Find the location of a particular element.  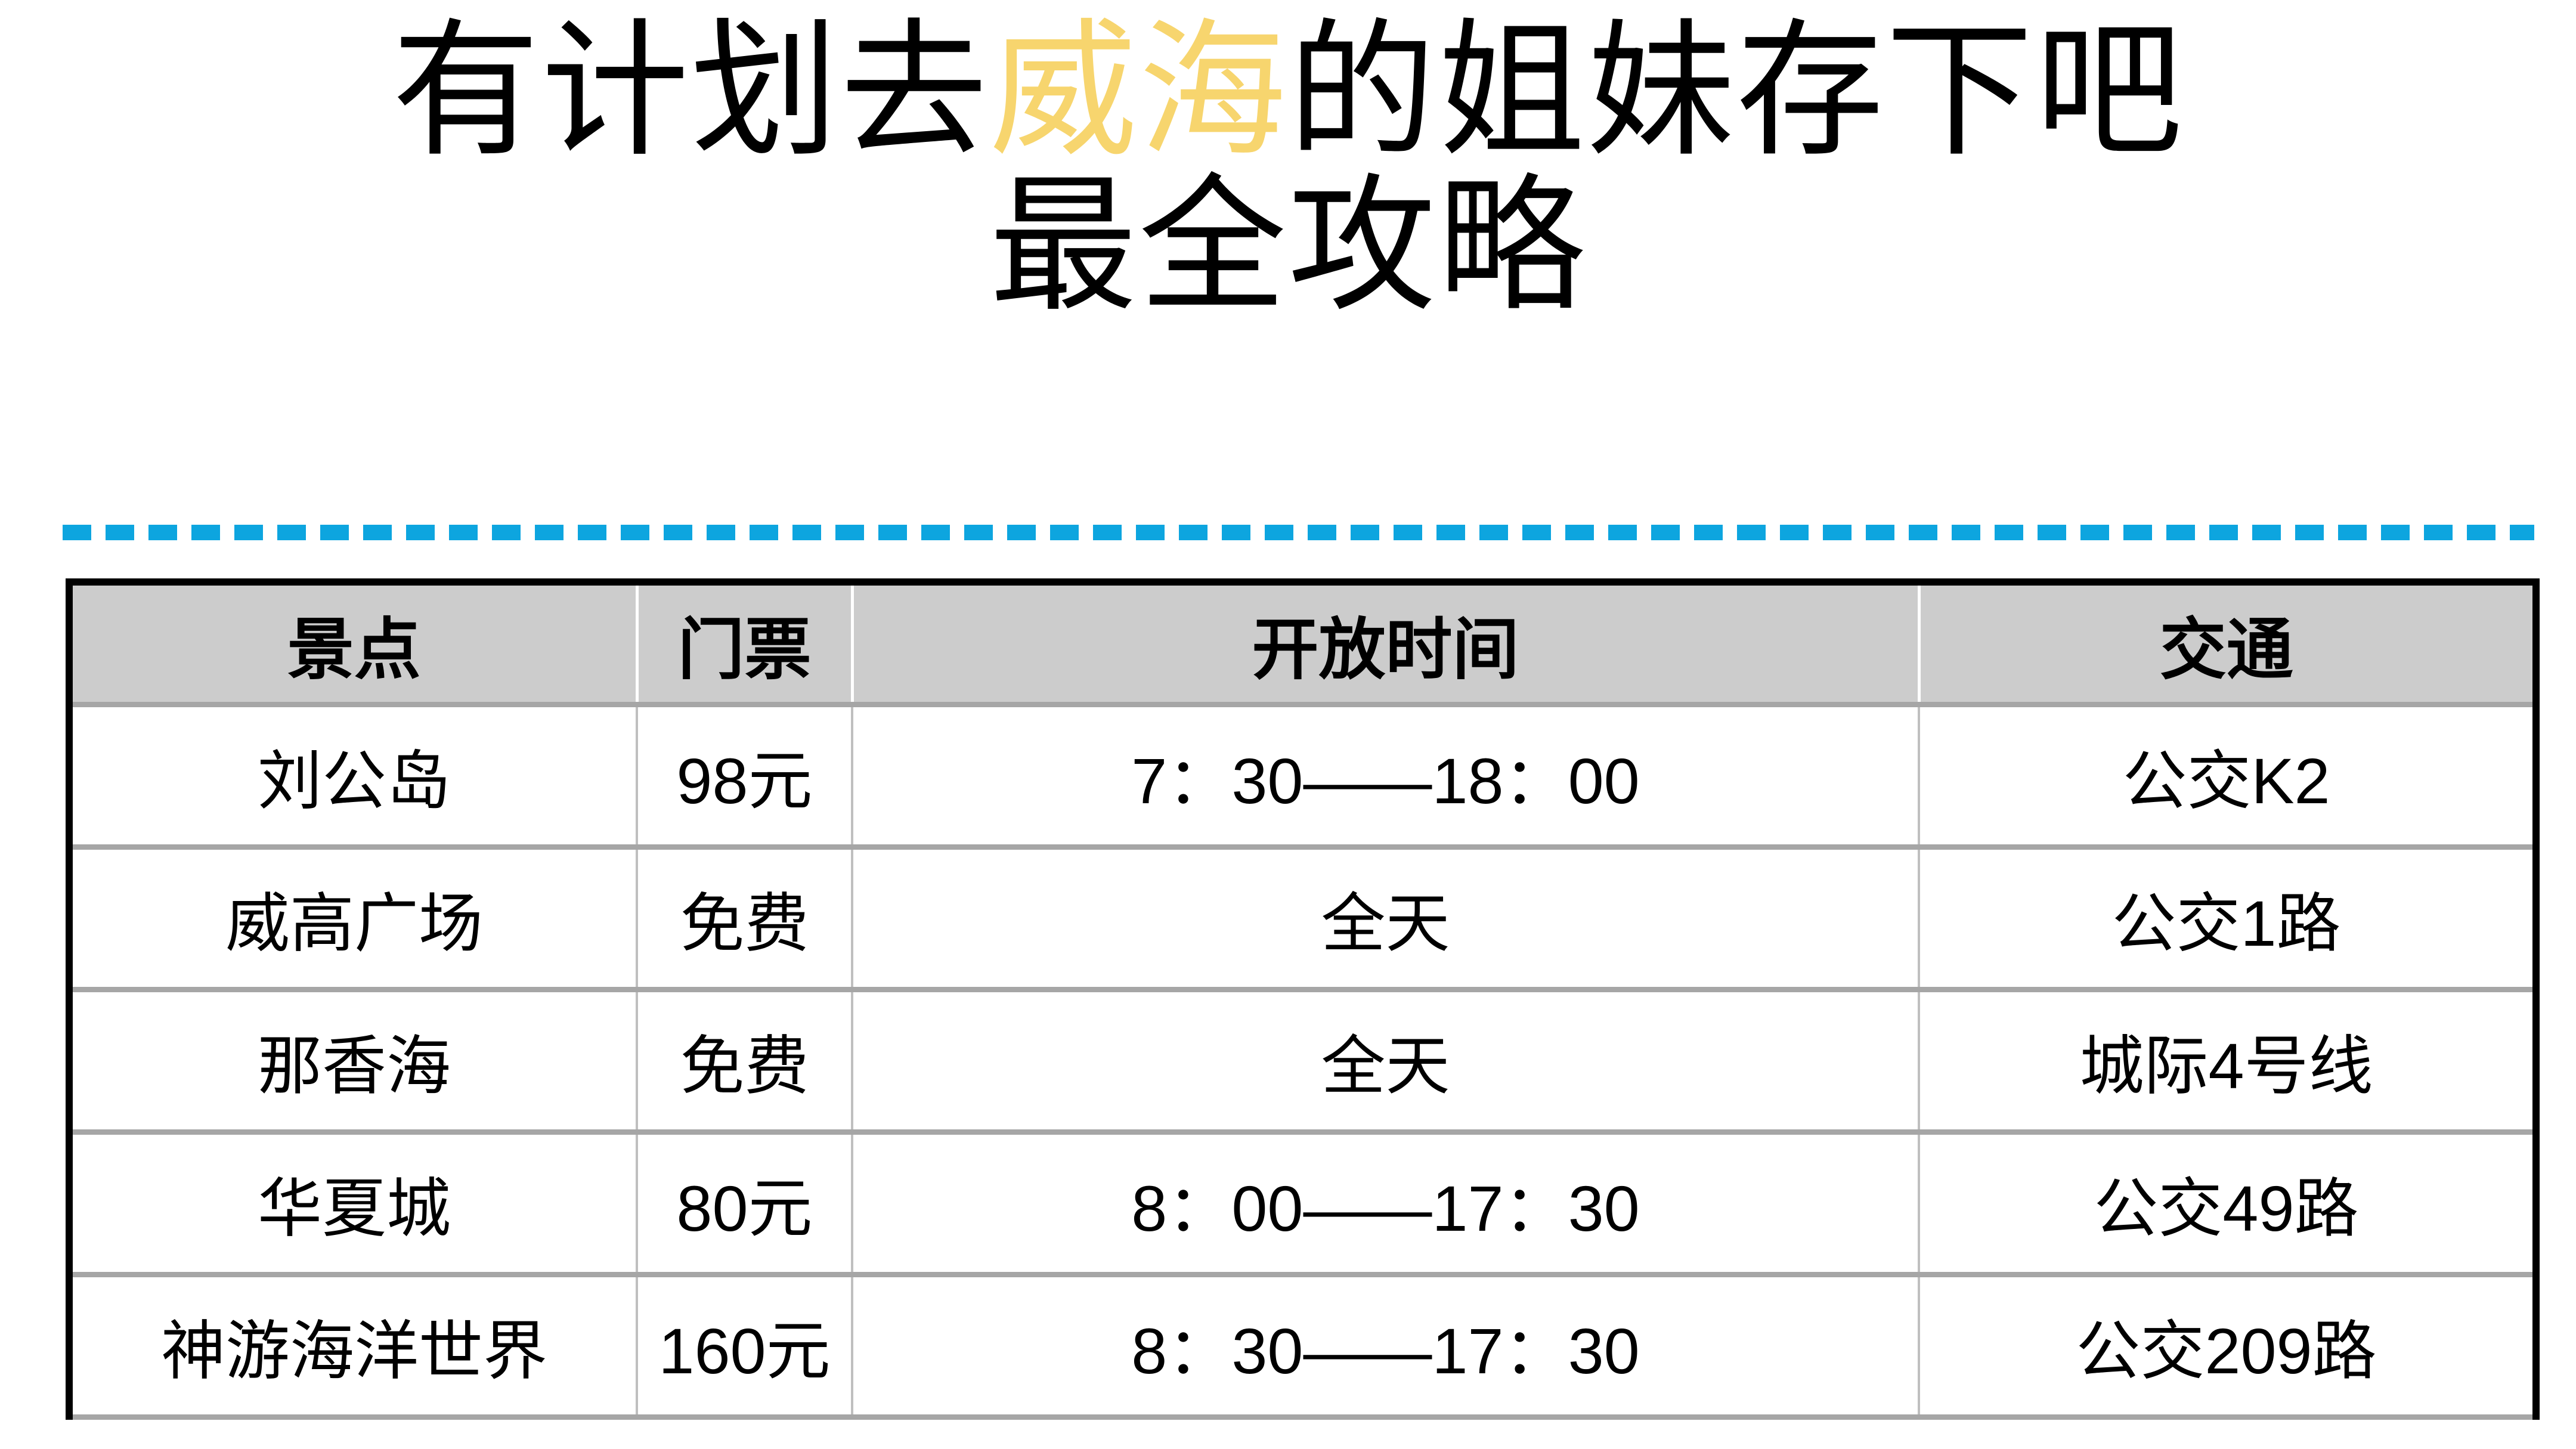

table-row: 那香海 免费 全天 城际4号线 is located at coordinates (1303, 1062).